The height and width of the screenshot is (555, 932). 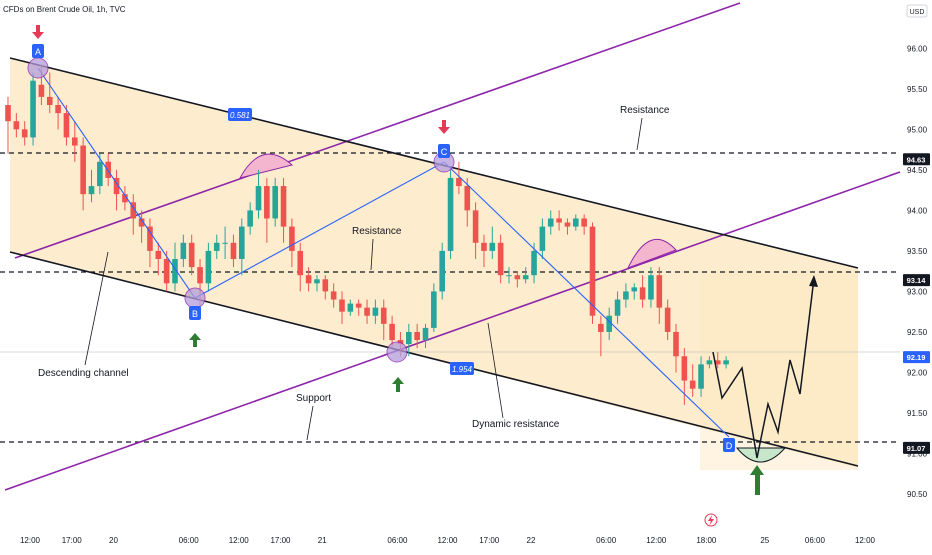 What do you see at coordinates (83, 373) in the screenshot?
I see `descending-channel-annotation: Descending channel` at bounding box center [83, 373].